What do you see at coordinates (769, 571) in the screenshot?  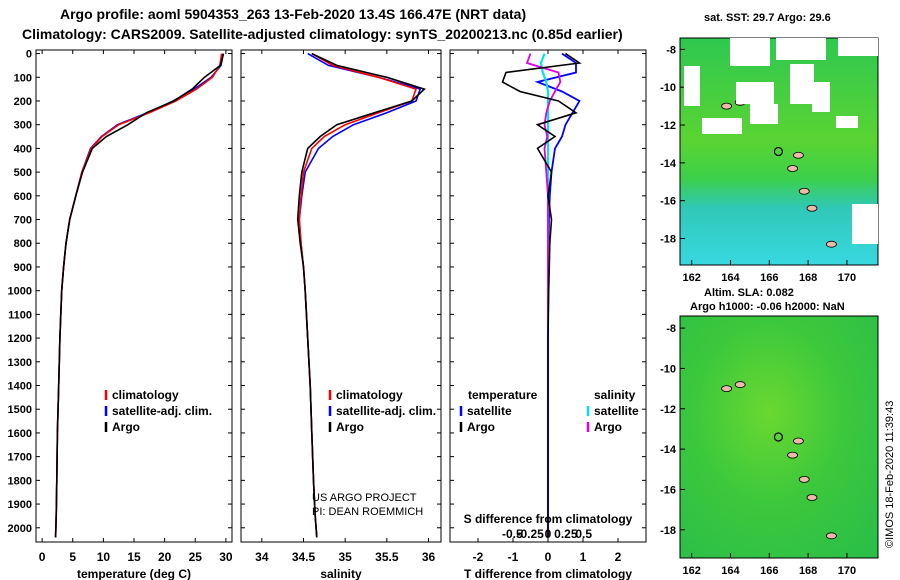 I see `sla-map-xtick-label: 166` at bounding box center [769, 571].